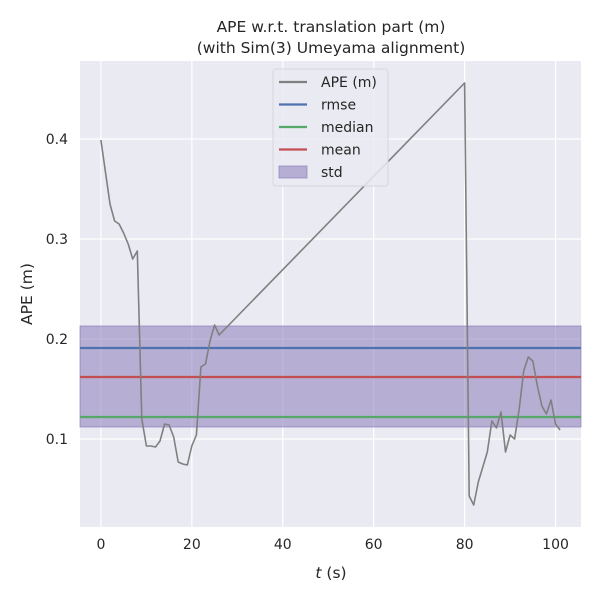 Image resolution: width=600 pixels, height=600 pixels. What do you see at coordinates (293, 172) in the screenshot?
I see `legend-swatch-std` at bounding box center [293, 172].